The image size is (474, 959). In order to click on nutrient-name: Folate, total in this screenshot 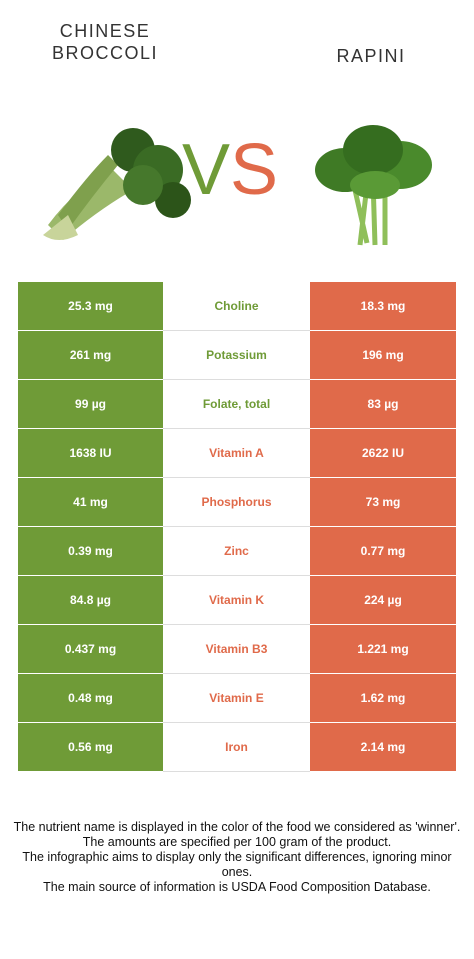, I will do `click(236, 404)`.